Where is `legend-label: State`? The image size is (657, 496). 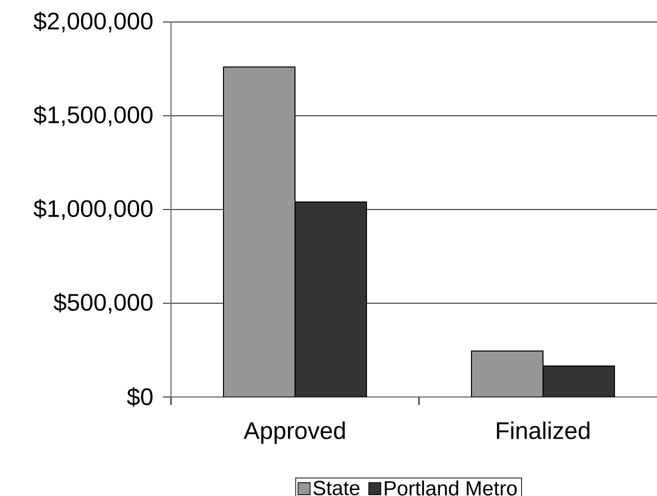
legend-label: State is located at coordinates (336, 488).